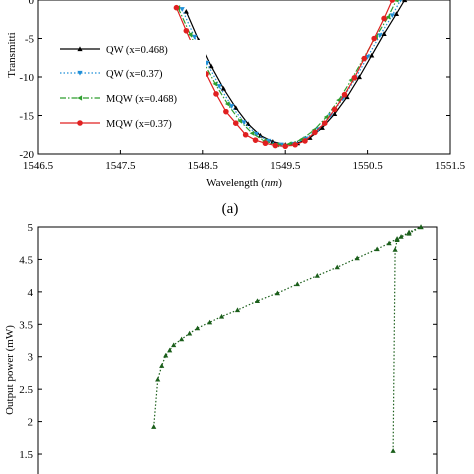  Describe the element at coordinates (203, 166) in the screenshot. I see `x-tick-label: 1548.5` at that location.